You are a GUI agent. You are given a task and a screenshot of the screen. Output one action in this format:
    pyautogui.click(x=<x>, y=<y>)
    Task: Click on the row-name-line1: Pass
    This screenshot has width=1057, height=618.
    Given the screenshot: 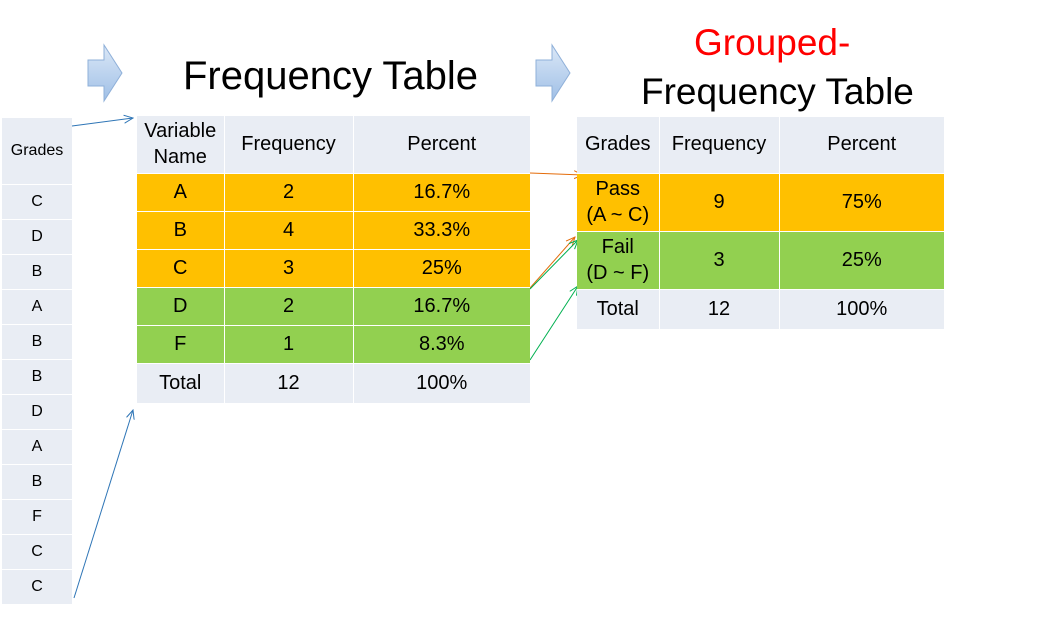 What is the action you would take?
    pyautogui.click(x=617, y=189)
    